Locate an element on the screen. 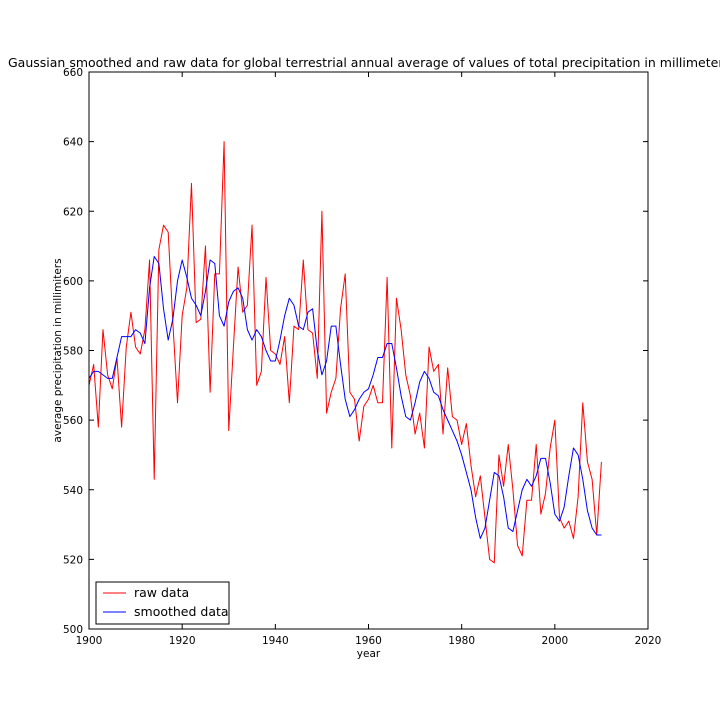  y-tick-label: 540 is located at coordinates (73, 491).